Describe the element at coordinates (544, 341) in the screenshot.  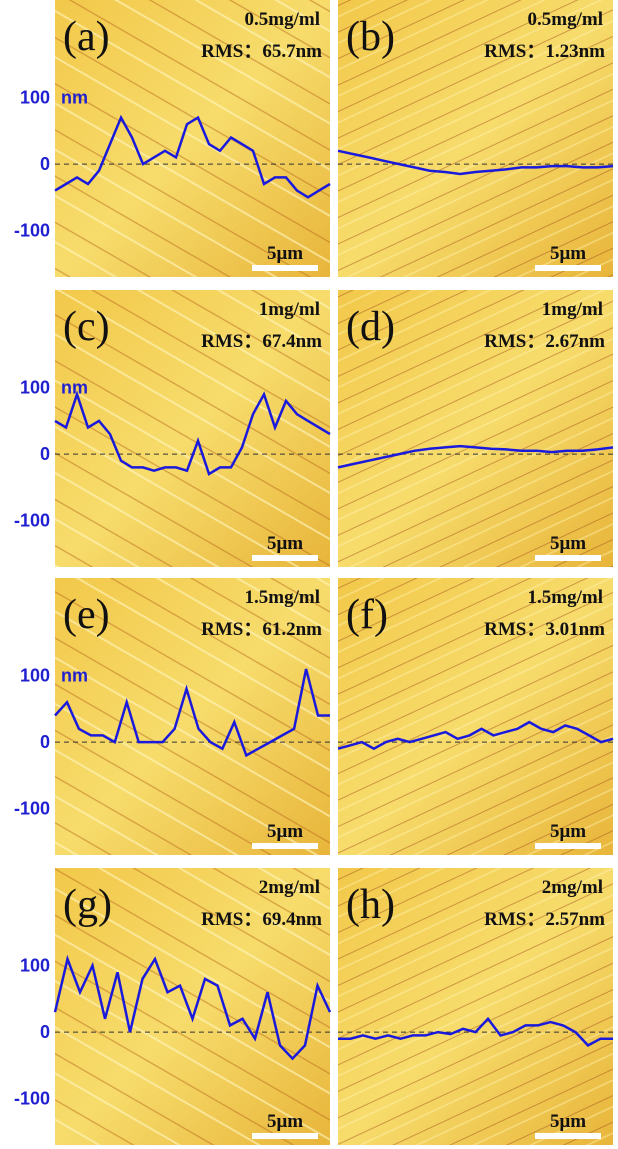
I see `rms: RMS：2.67nm` at that location.